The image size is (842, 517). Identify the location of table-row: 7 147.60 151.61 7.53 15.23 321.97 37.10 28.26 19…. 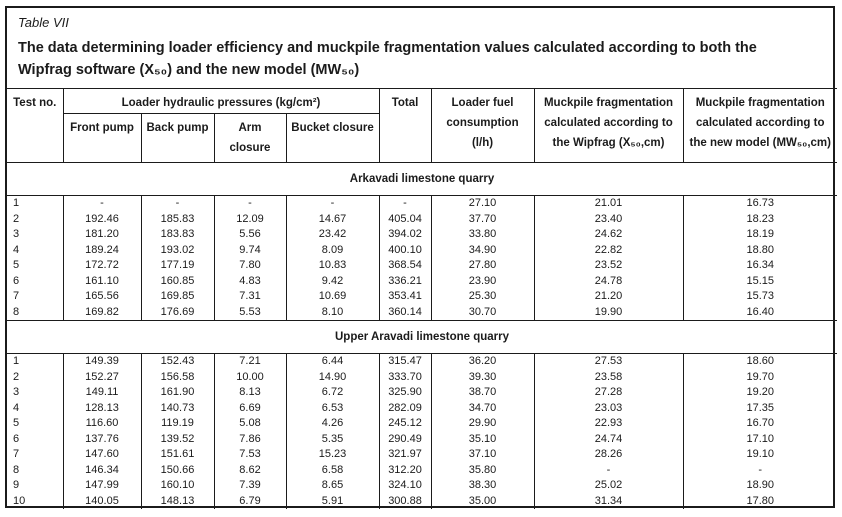
(422, 455).